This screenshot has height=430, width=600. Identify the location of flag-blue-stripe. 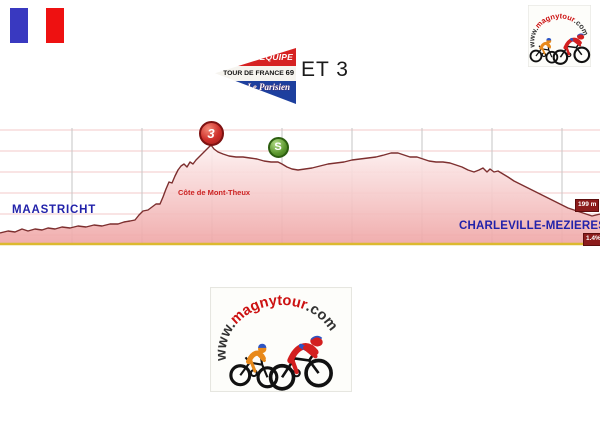
(19, 25).